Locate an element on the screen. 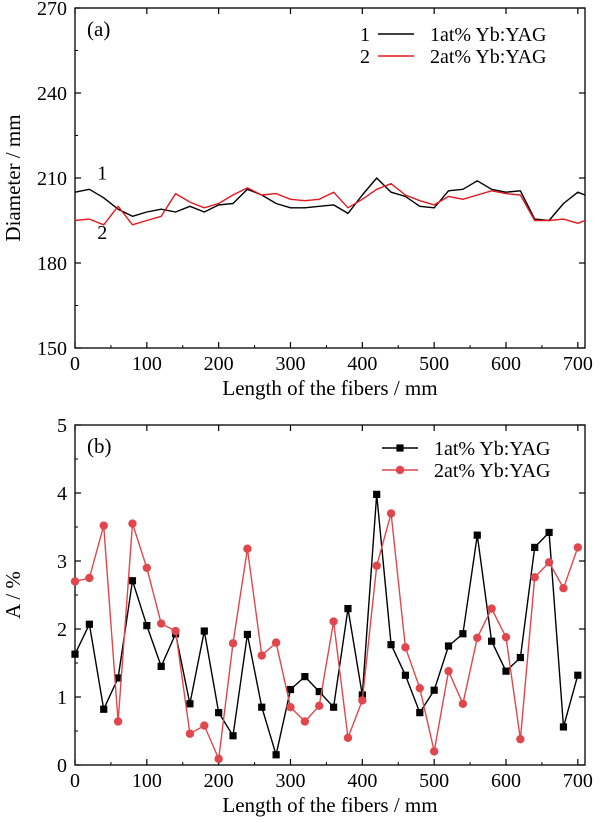 This screenshot has height=832, width=600. legend-marker-square is located at coordinates (400, 448).